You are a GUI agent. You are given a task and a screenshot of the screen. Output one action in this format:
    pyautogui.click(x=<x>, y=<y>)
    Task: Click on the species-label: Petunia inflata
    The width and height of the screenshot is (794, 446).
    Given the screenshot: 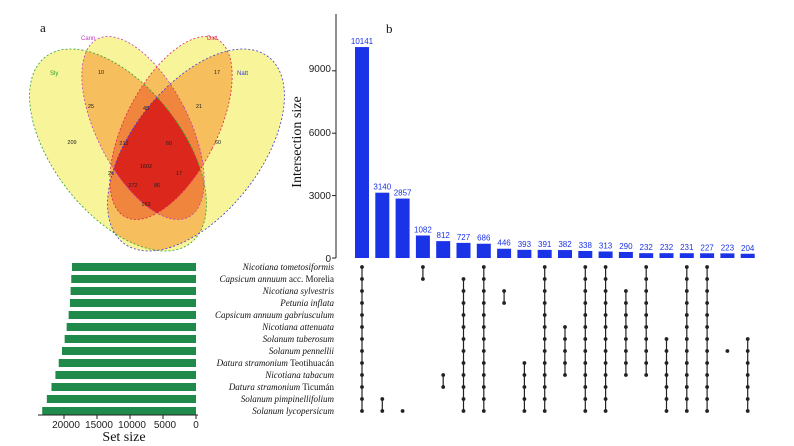 What is the action you would take?
    pyautogui.click(x=306, y=303)
    